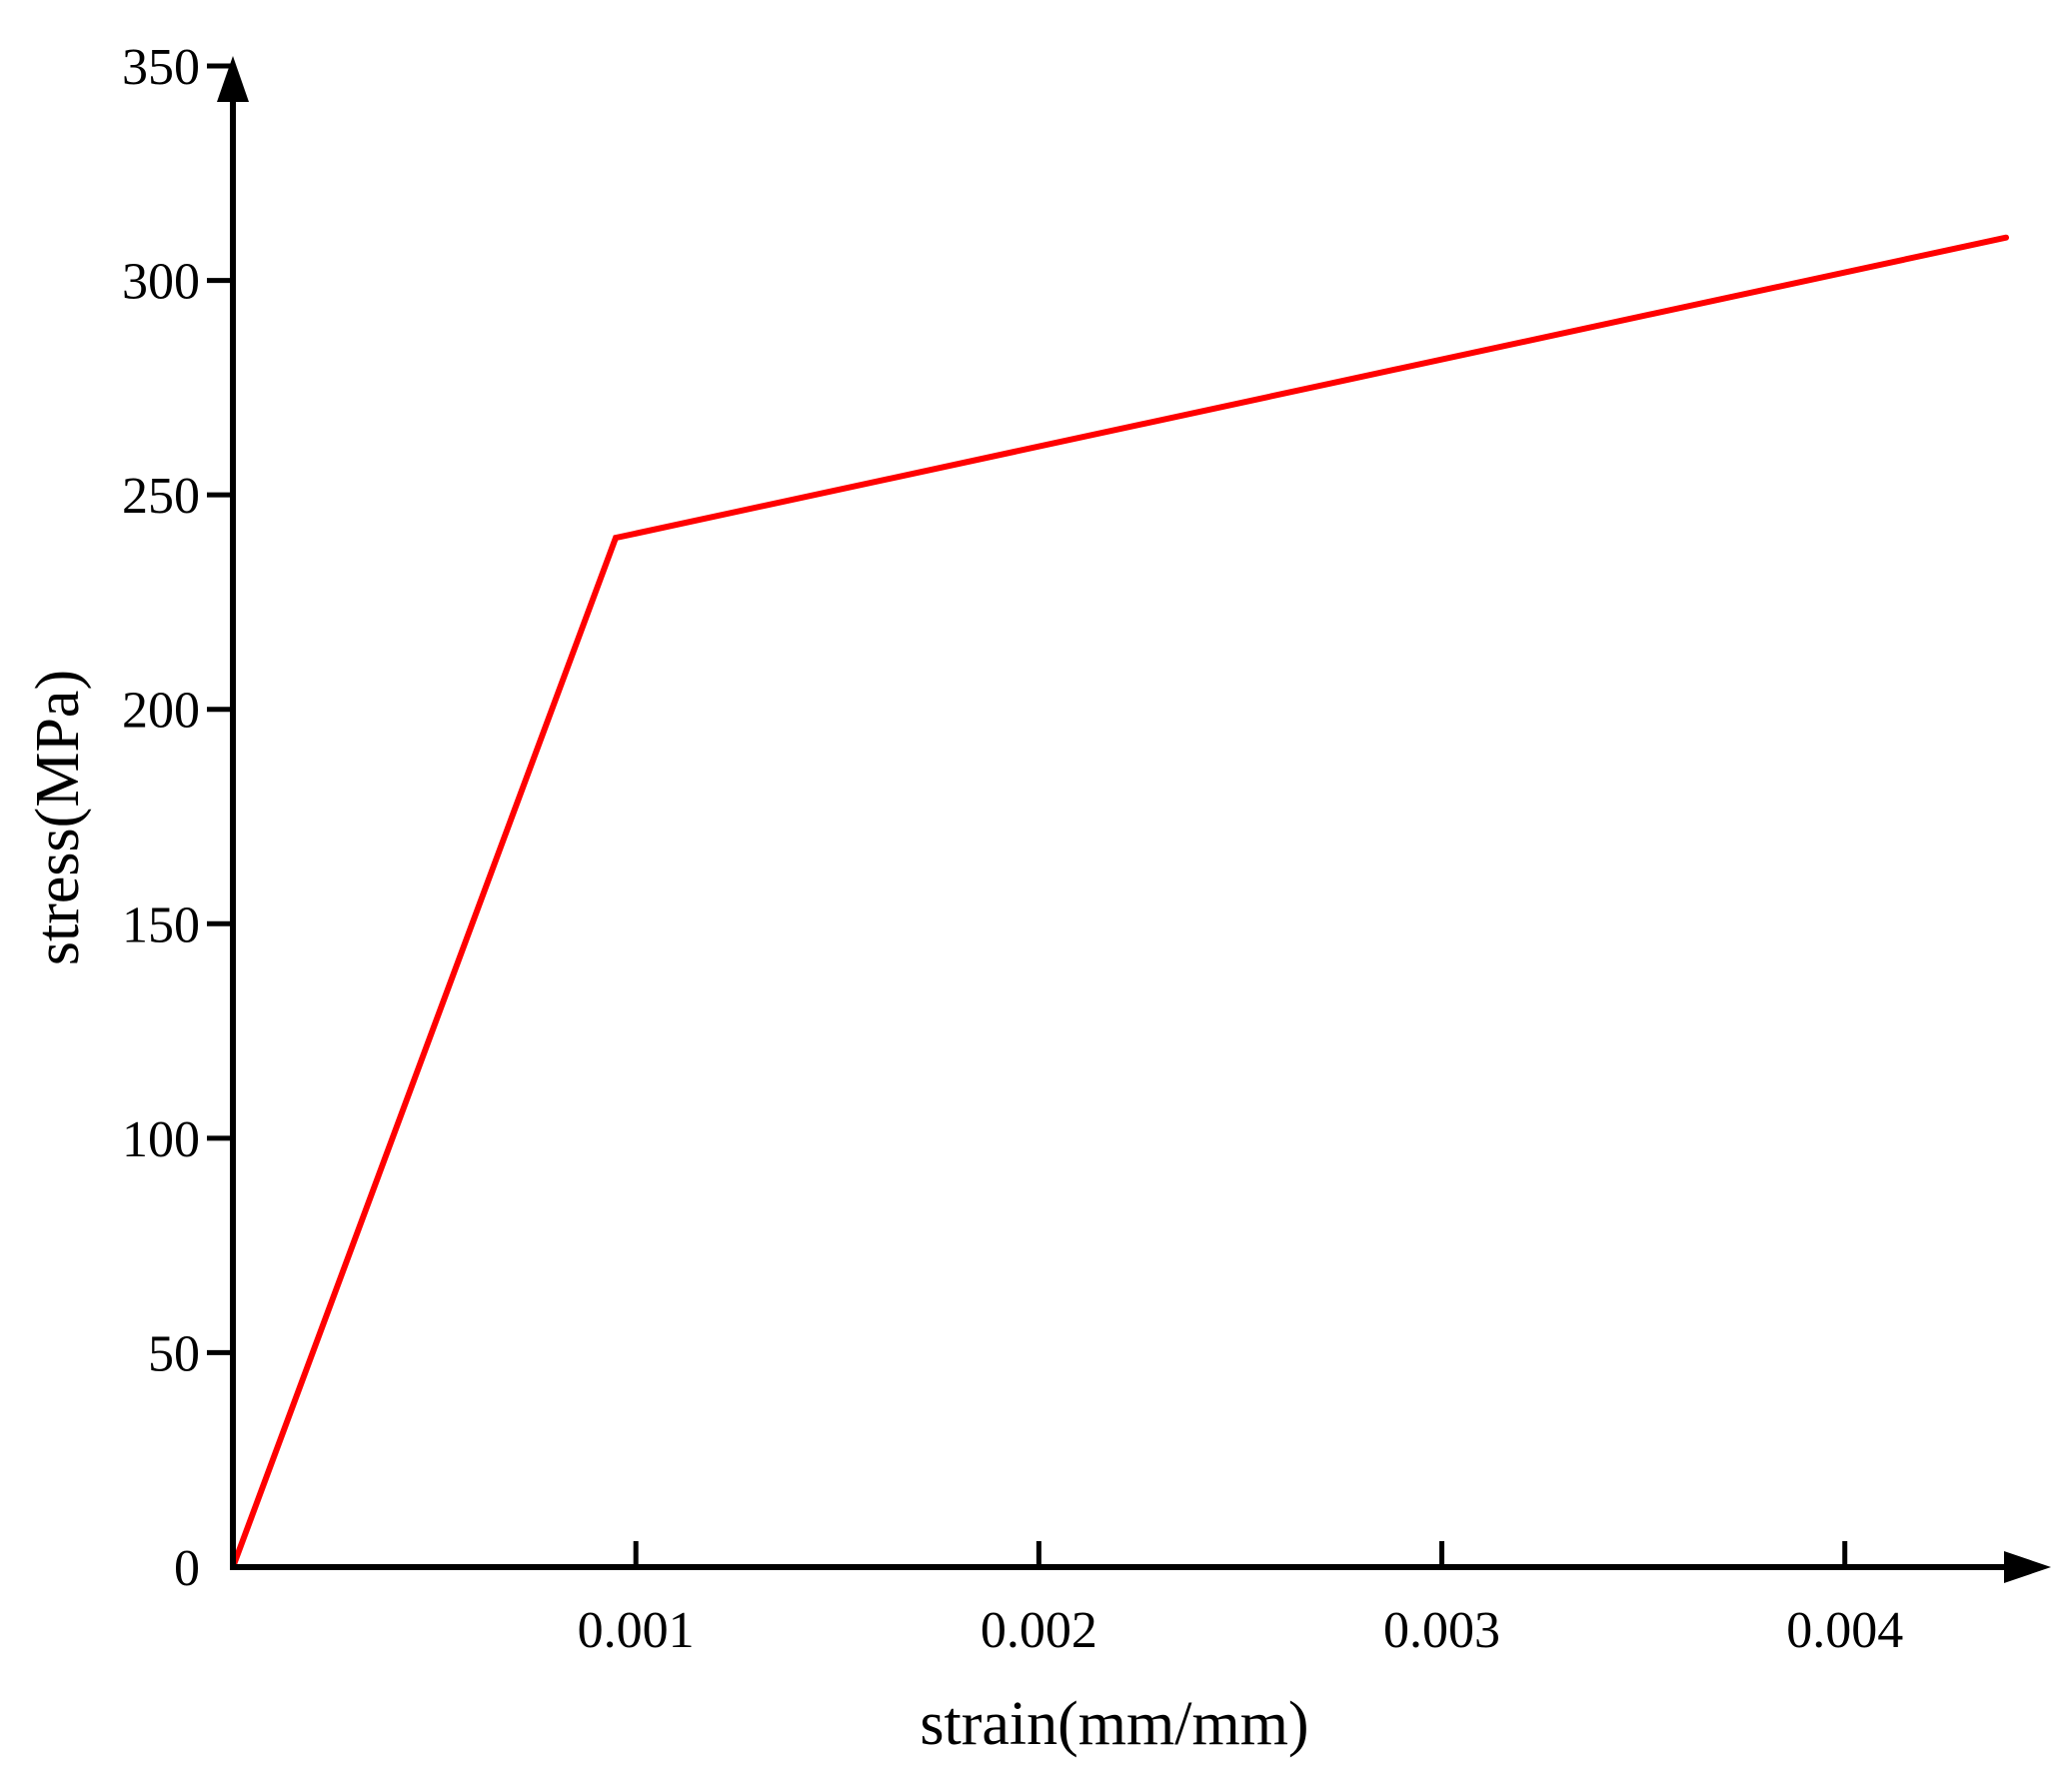 This screenshot has height=1781, width=2072. What do you see at coordinates (1039, 1630) in the screenshot?
I see `x-tick-label: 0.002` at bounding box center [1039, 1630].